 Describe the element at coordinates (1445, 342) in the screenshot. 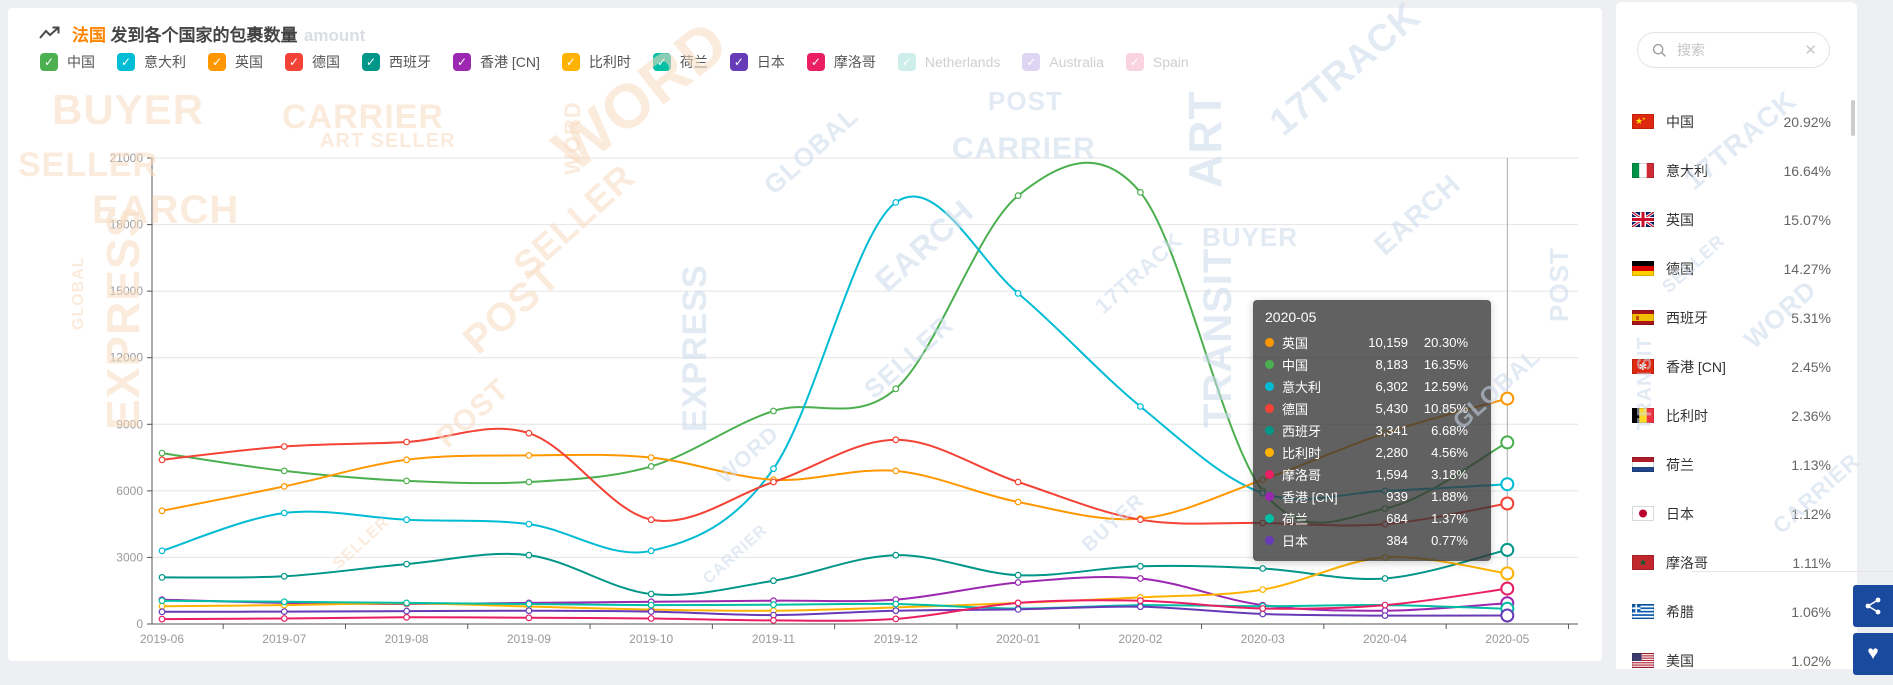

I see `tooltip-series-percent: 20.30%` at that location.